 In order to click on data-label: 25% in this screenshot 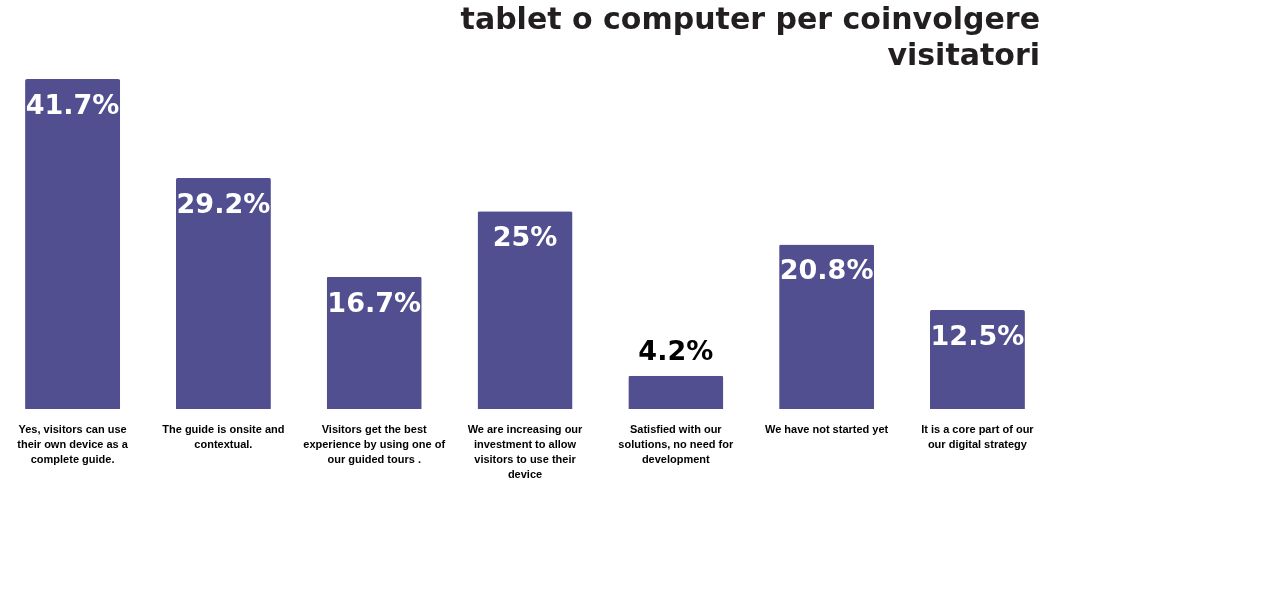, I will do `click(525, 237)`.